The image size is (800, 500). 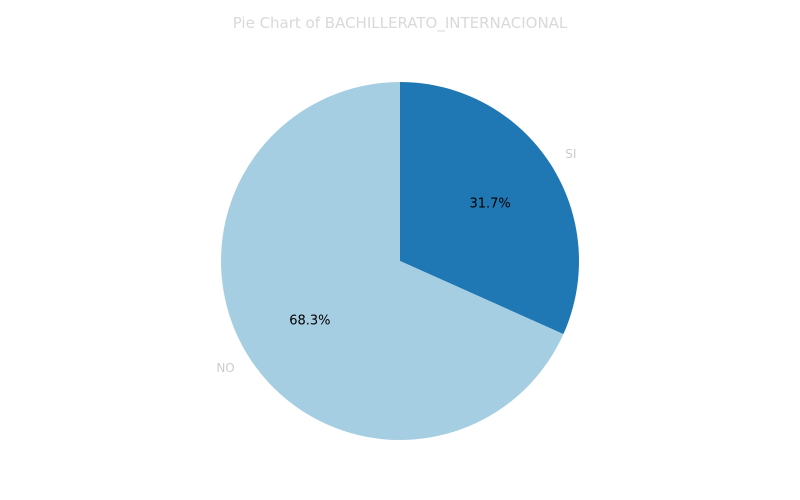 What do you see at coordinates (309, 320) in the screenshot?
I see `pct-label-no: 68.3%` at bounding box center [309, 320].